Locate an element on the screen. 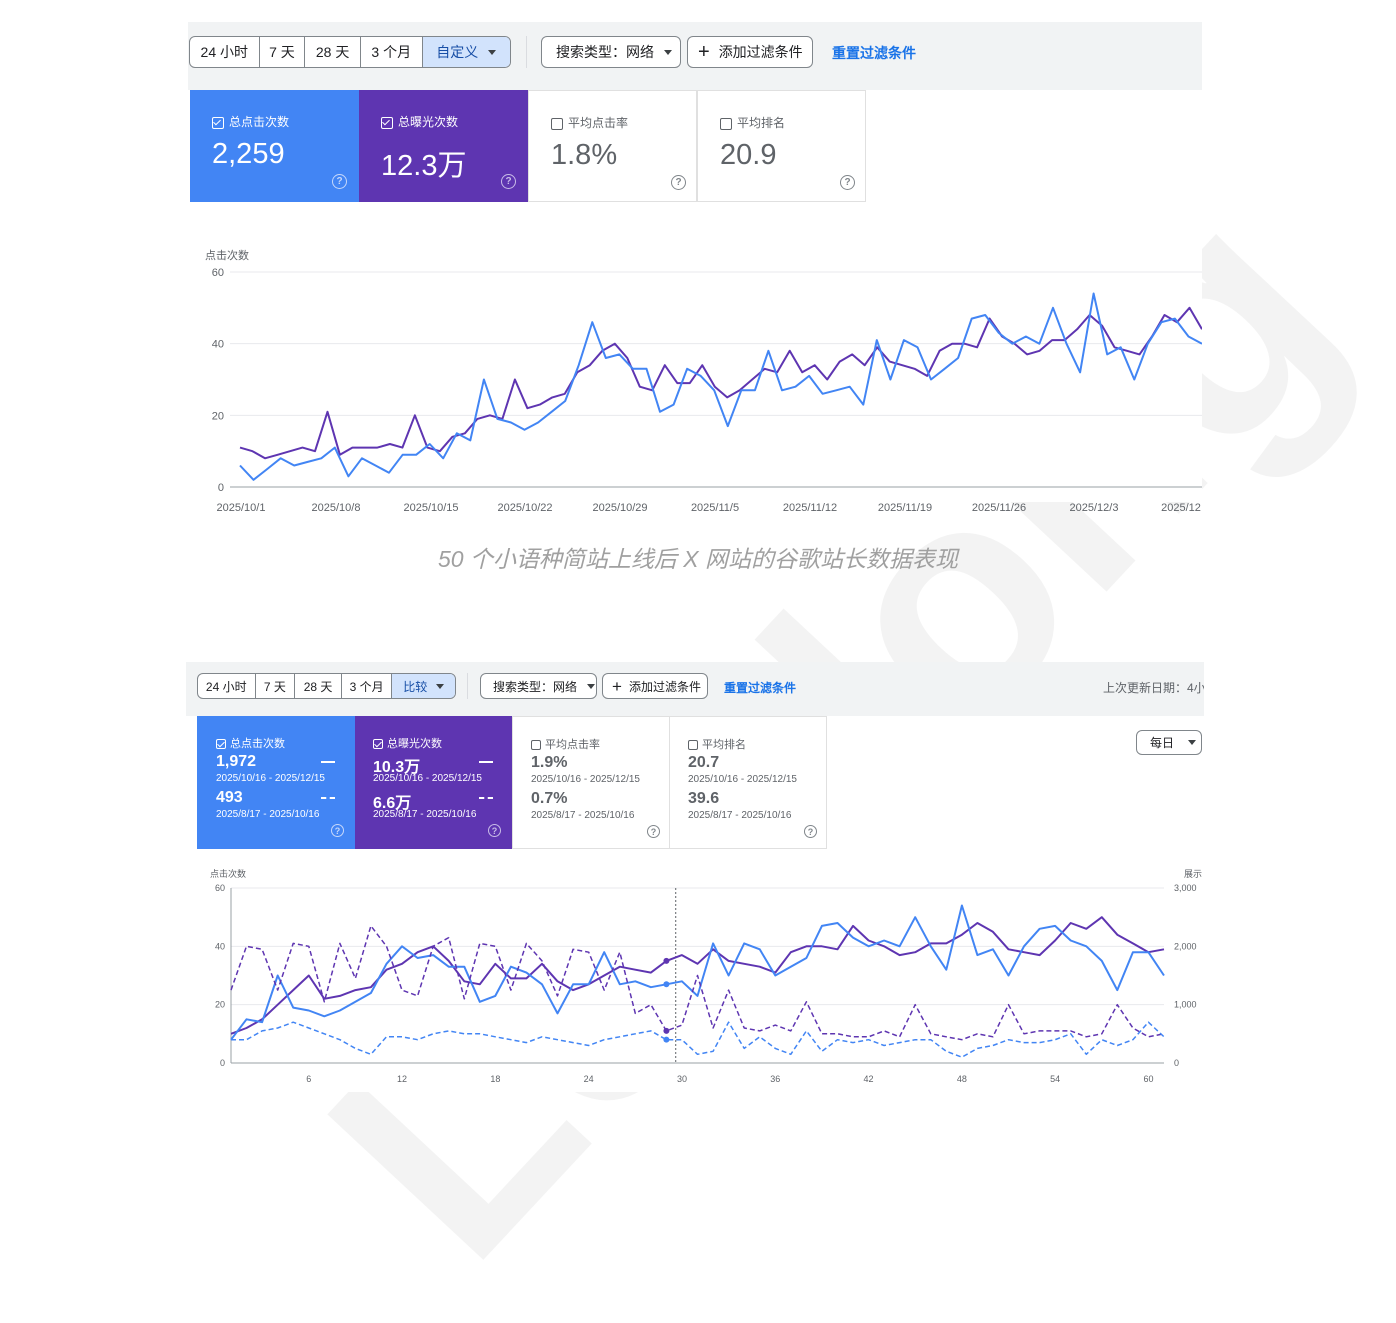 The height and width of the screenshot is (1323, 1396). x-tick-label: 2025/12 is located at coordinates (1181, 508).